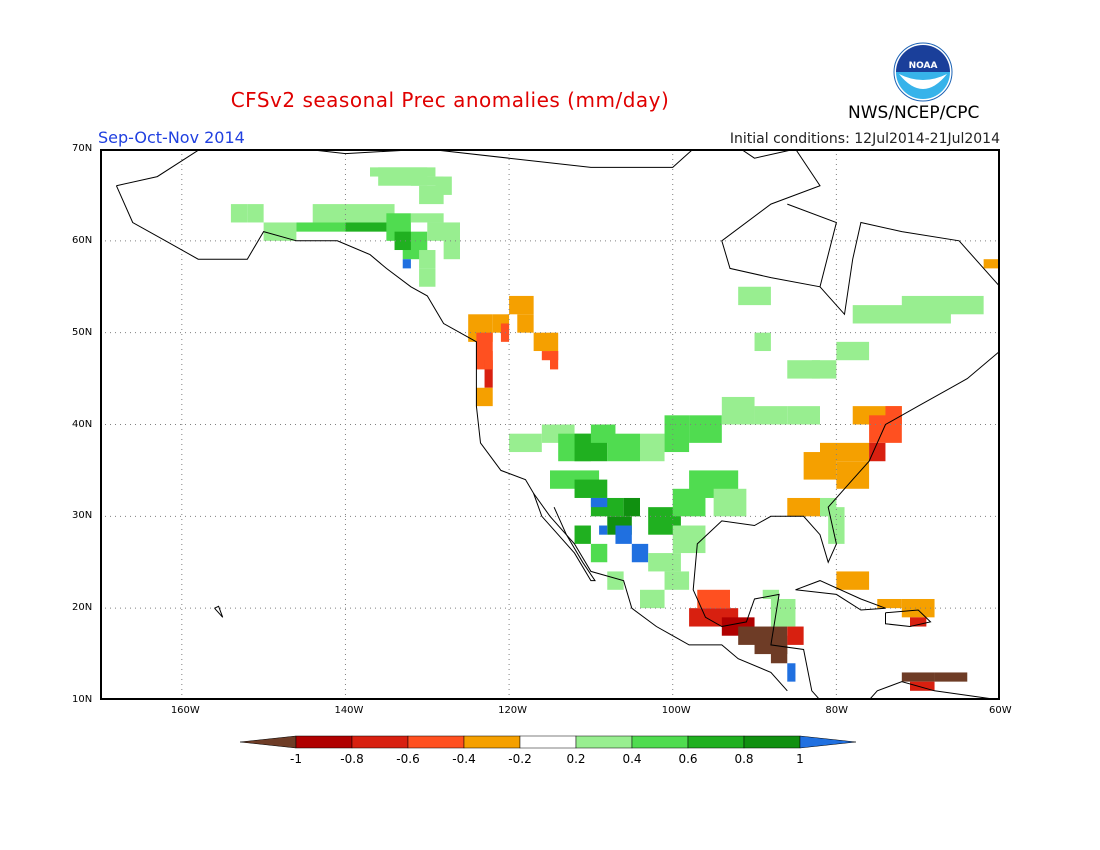 Image resolution: width=1100 pixels, height=850 pixels. What do you see at coordinates (576, 759) in the screenshot?
I see `legend-tick-label: 0.2` at bounding box center [576, 759].